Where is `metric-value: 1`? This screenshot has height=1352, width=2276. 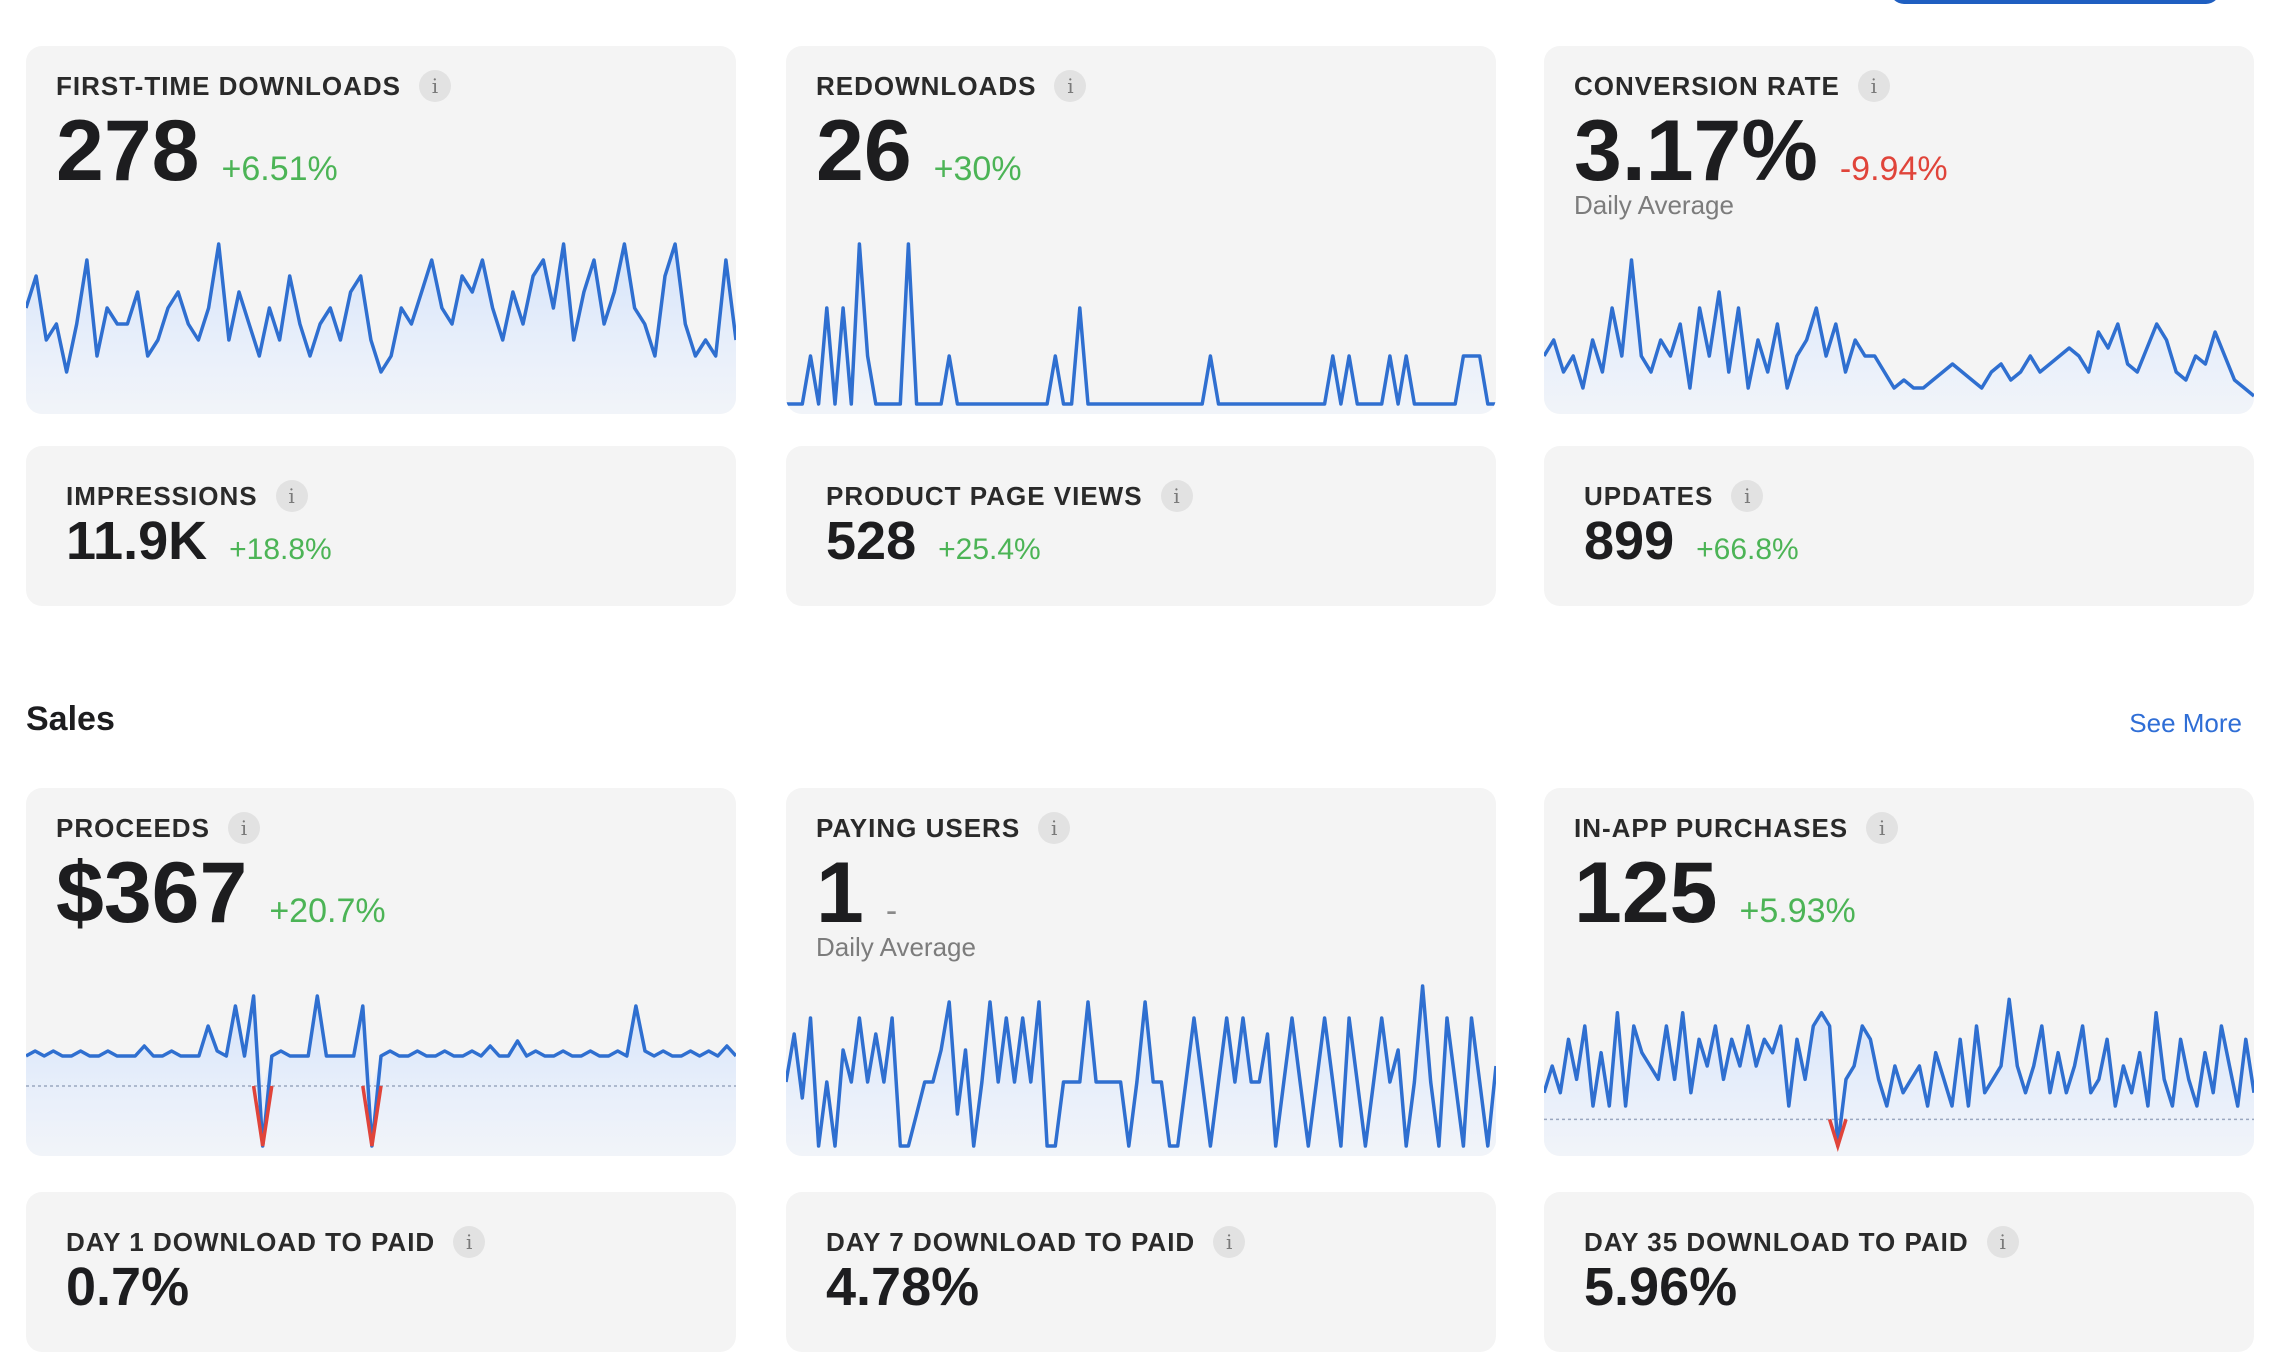 metric-value: 1 is located at coordinates (840, 893).